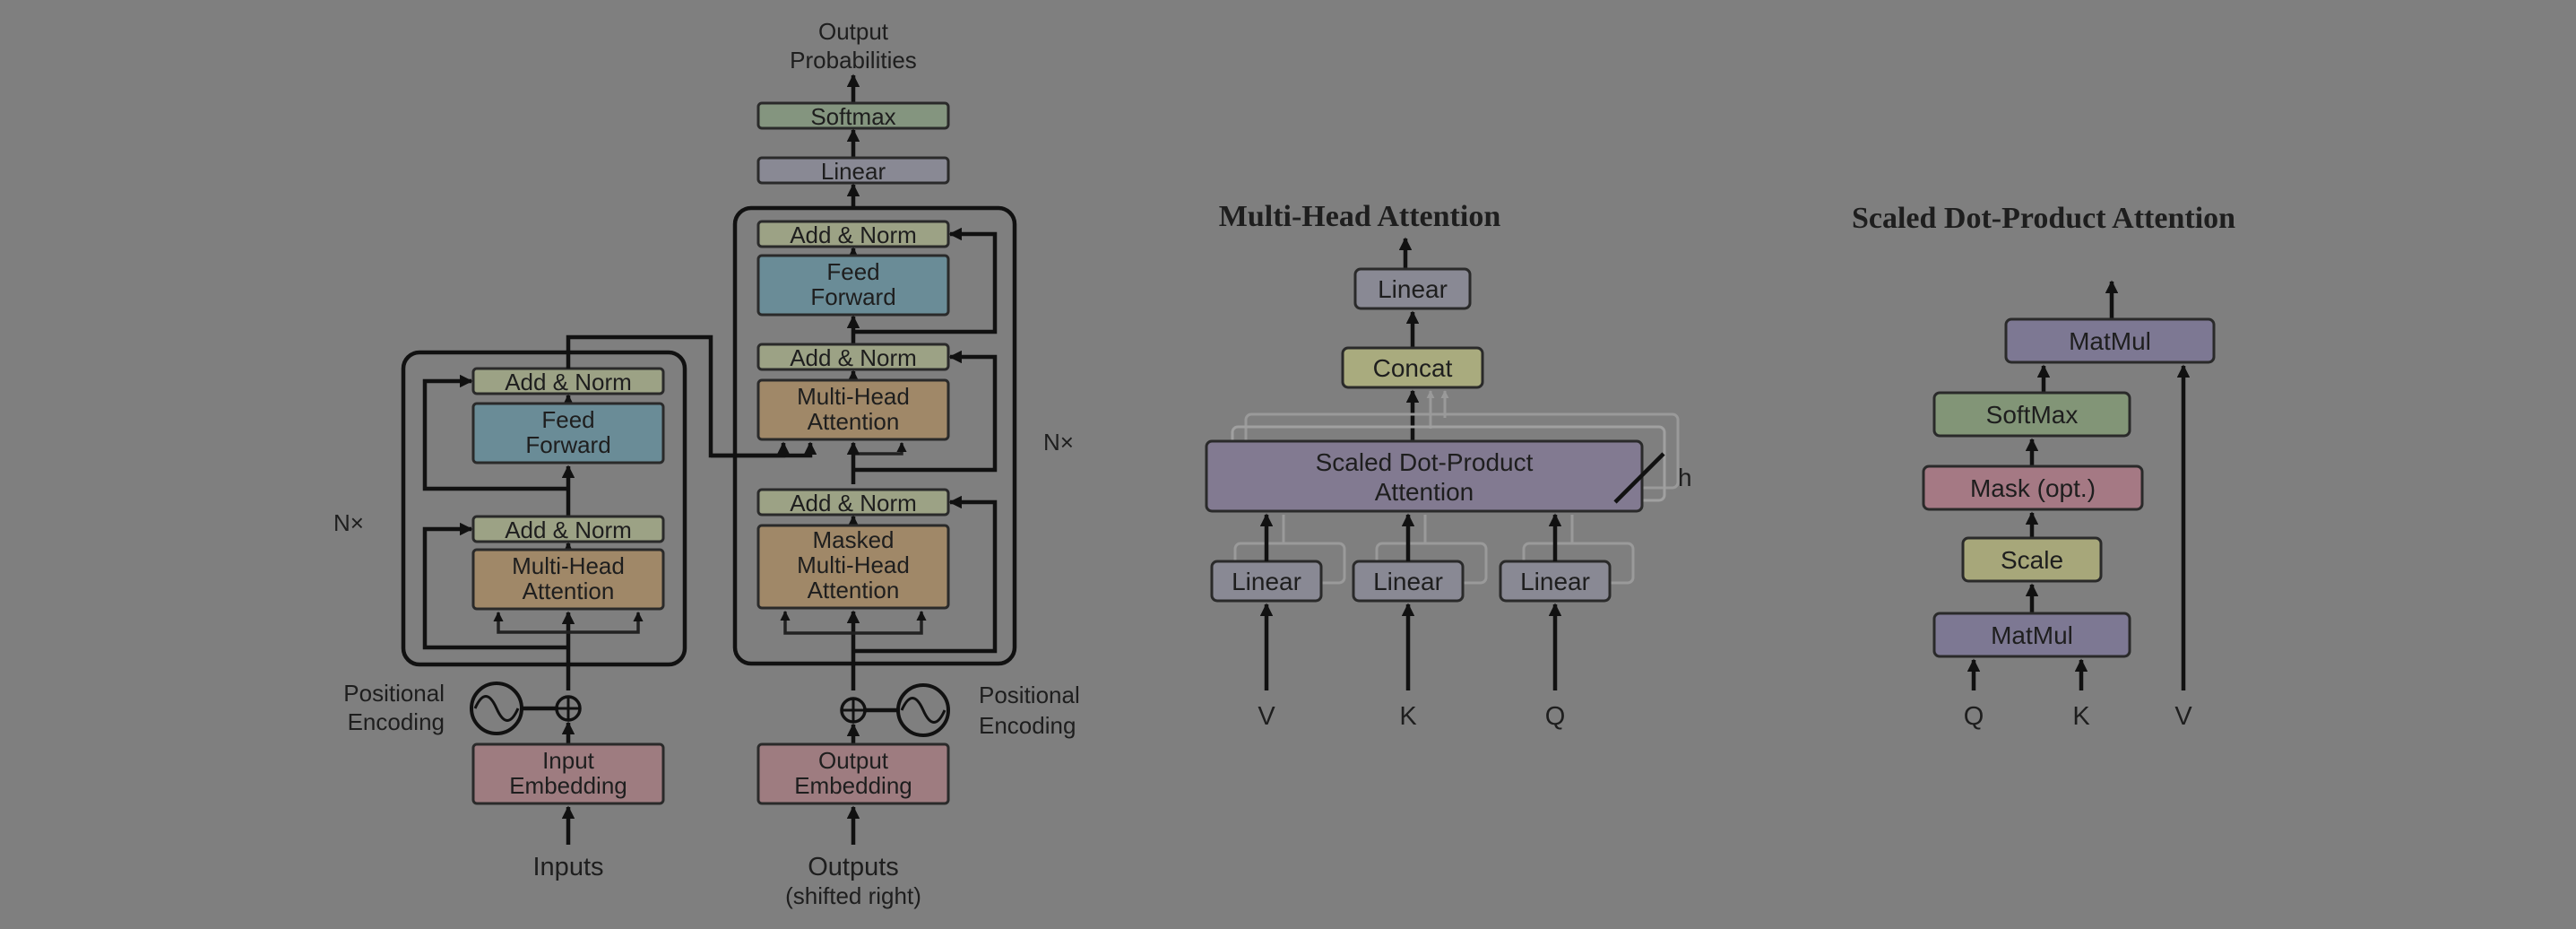  Describe the element at coordinates (568, 760) in the screenshot. I see `input-embedding-label-1: Input` at that location.